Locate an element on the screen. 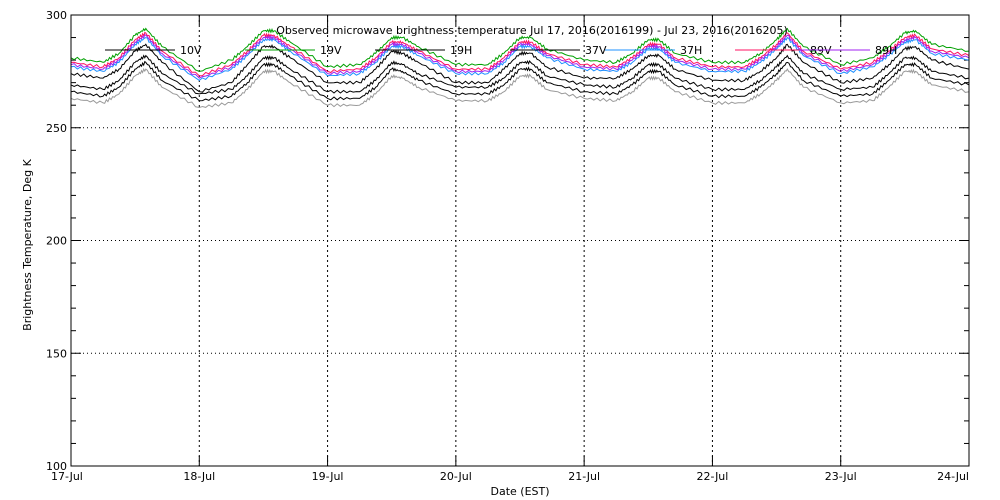 The width and height of the screenshot is (1000, 500). y-tick-label: 200 is located at coordinates (56, 241).